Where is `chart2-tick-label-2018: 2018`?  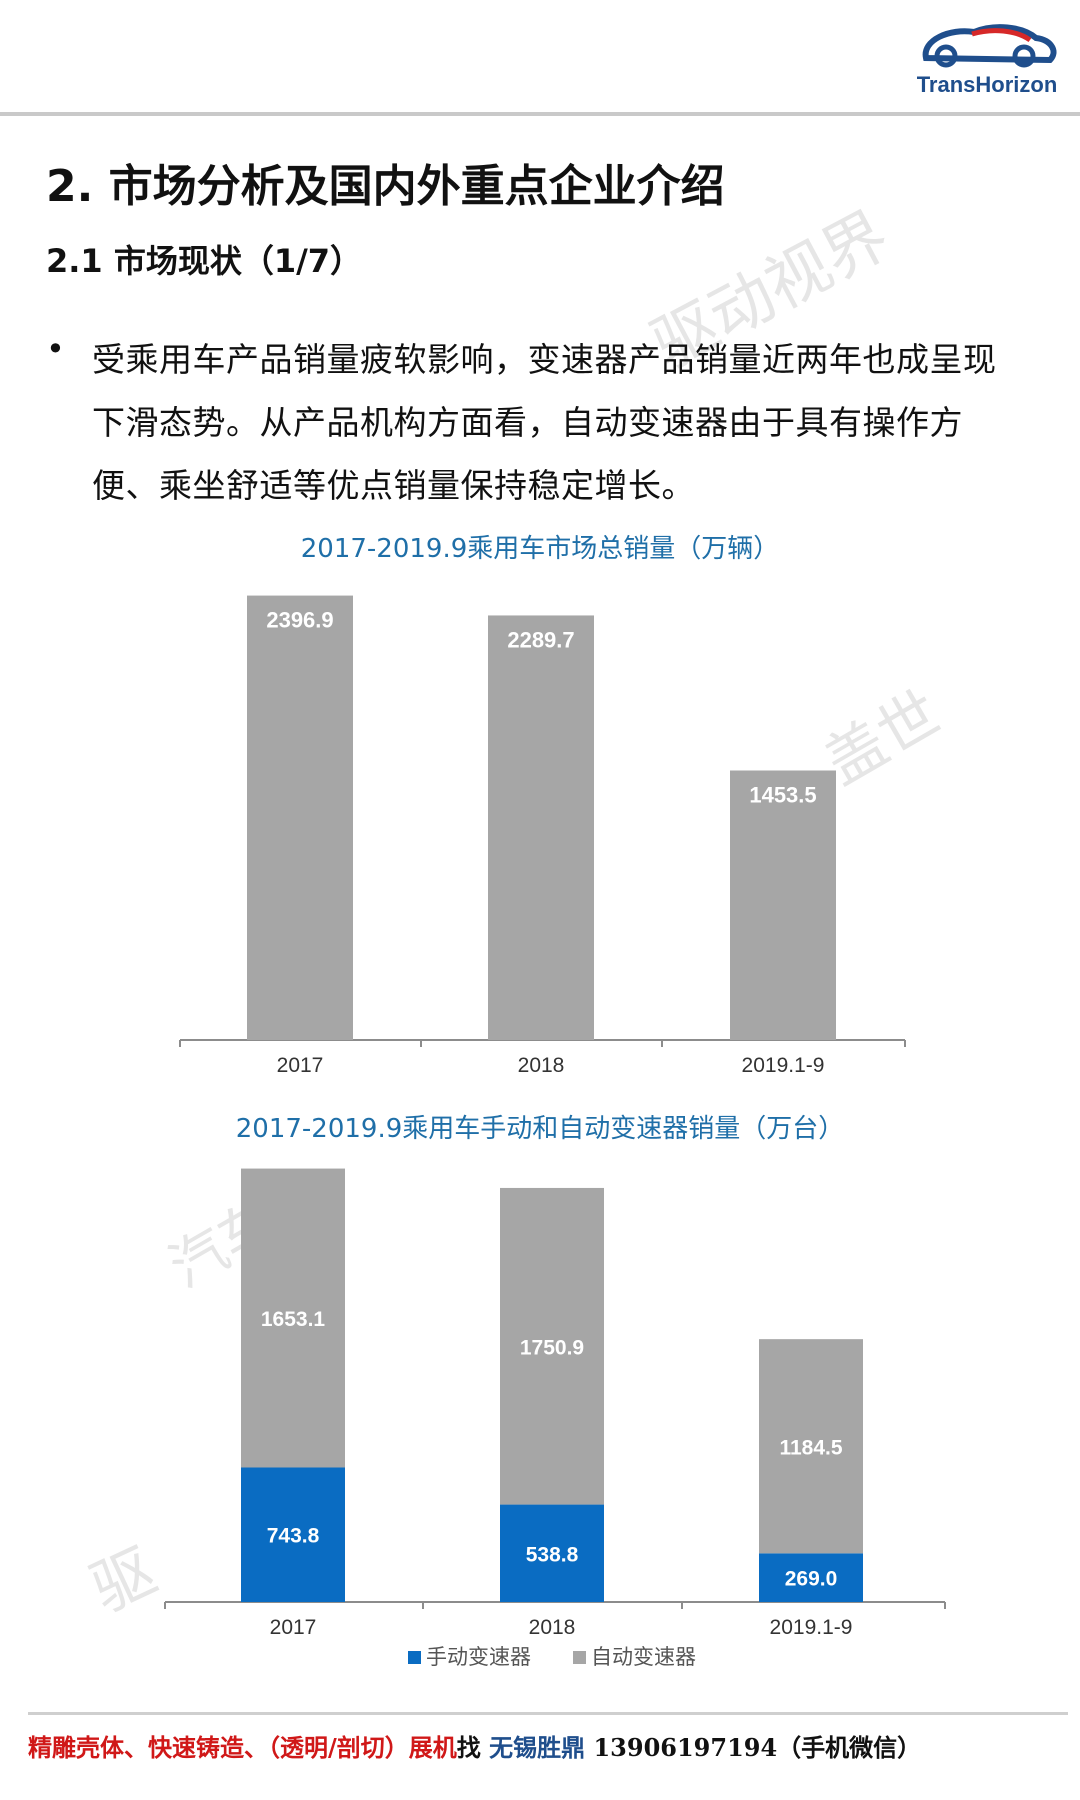 chart2-tick-label-2018: 2018 is located at coordinates (552, 1627).